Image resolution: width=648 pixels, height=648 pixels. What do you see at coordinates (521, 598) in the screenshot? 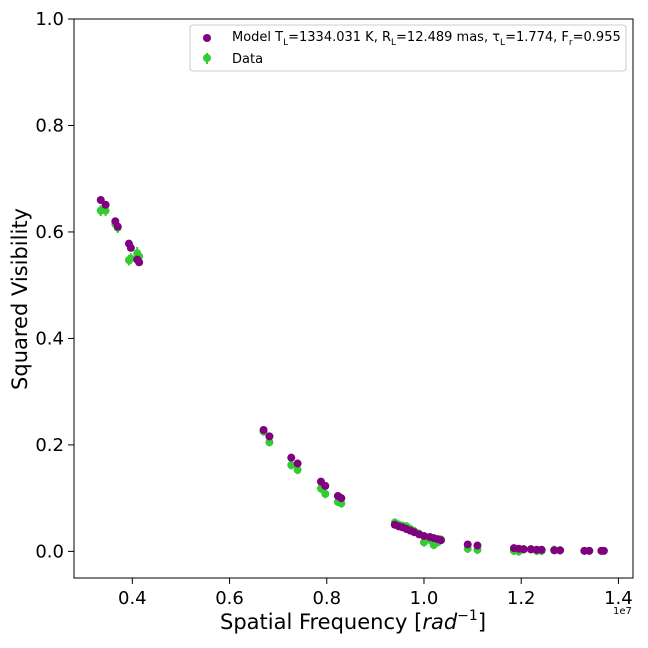
I see `x-tick-label: 1.2` at bounding box center [521, 598].